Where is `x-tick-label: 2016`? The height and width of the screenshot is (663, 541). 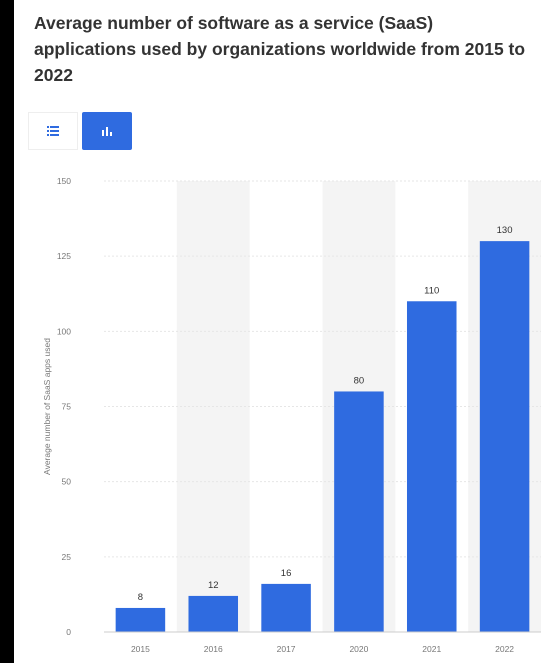
x-tick-label: 2016 is located at coordinates (213, 649).